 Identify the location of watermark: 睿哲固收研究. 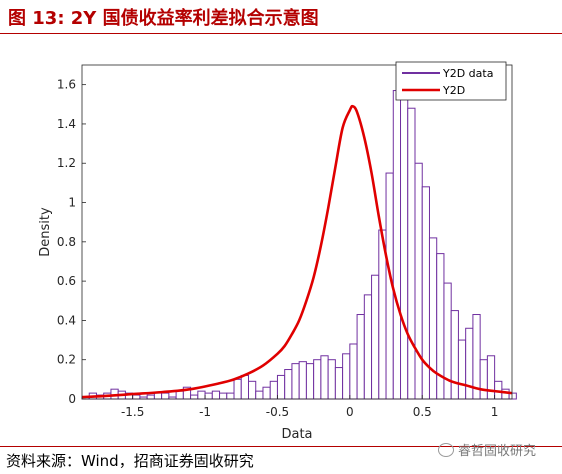
(487, 449).